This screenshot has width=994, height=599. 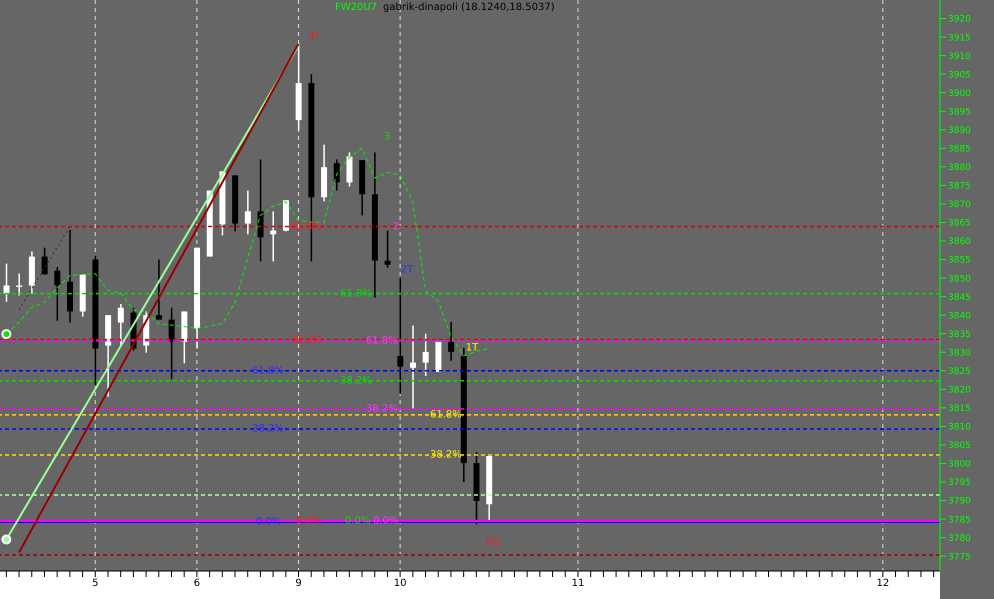 I want to click on x-tick-label: 11, so click(x=578, y=584).